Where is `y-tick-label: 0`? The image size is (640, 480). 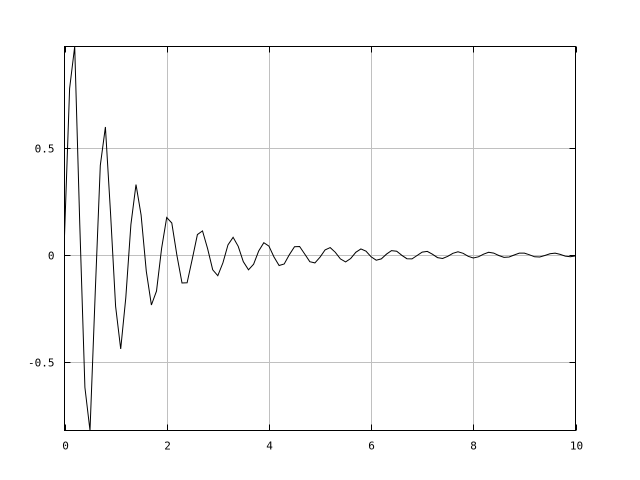 y-tick-label: 0 is located at coordinates (51, 256).